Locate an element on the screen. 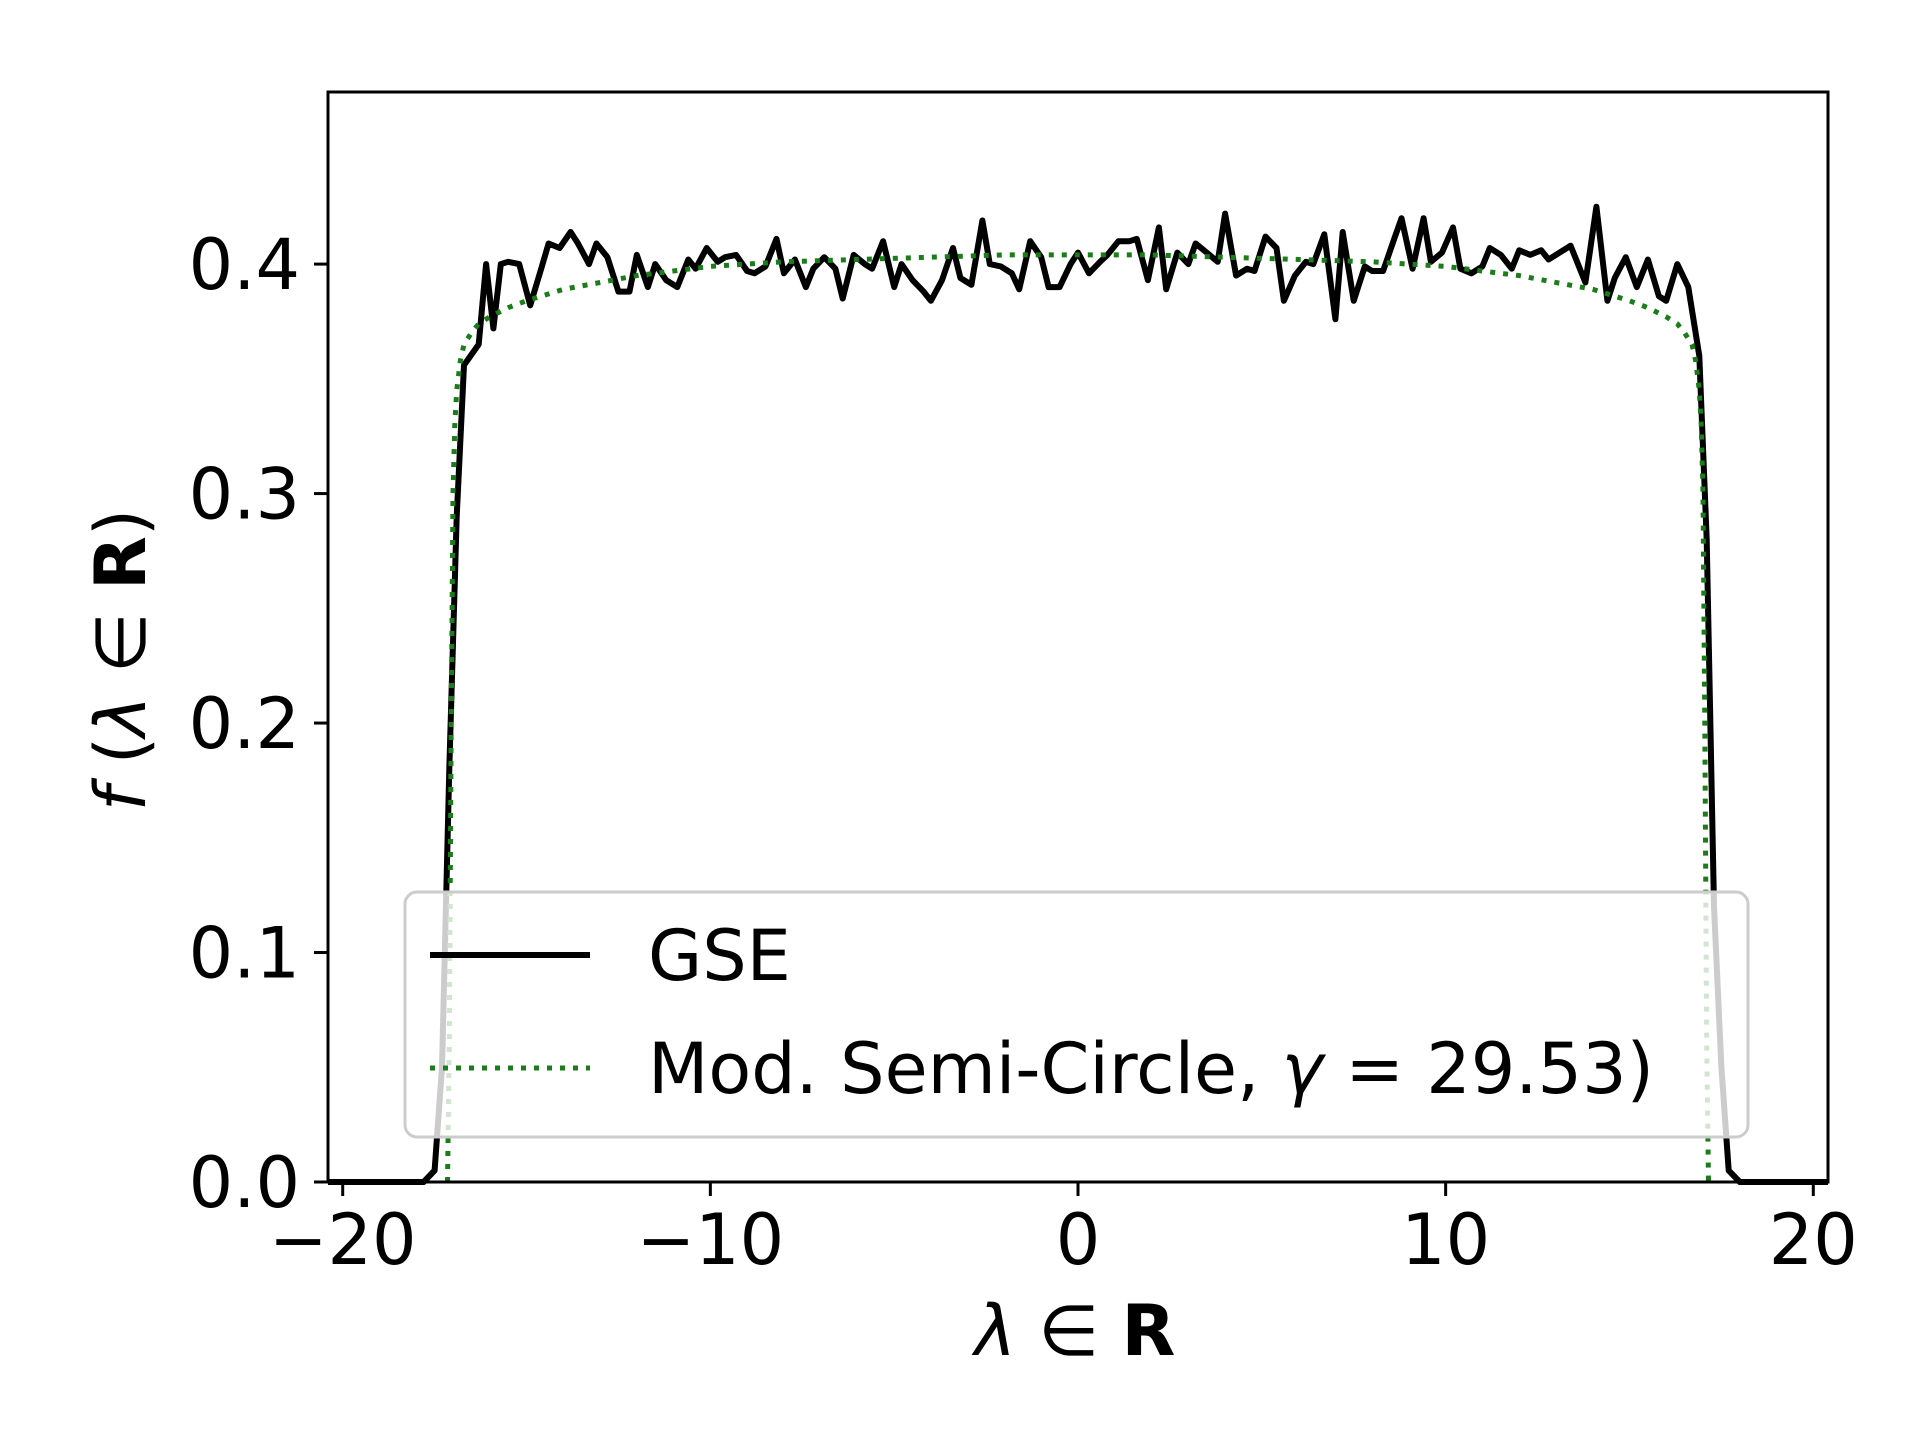  legend-label-semicircle: Mod. Semi-Circle, γ = 29.53) is located at coordinates (1151, 1069).